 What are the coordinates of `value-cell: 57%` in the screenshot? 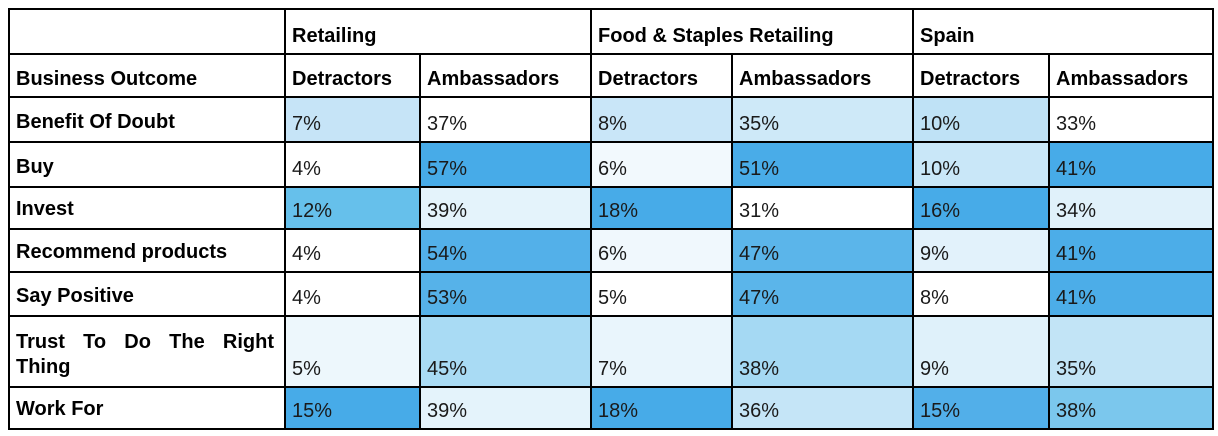 It's located at (505, 164).